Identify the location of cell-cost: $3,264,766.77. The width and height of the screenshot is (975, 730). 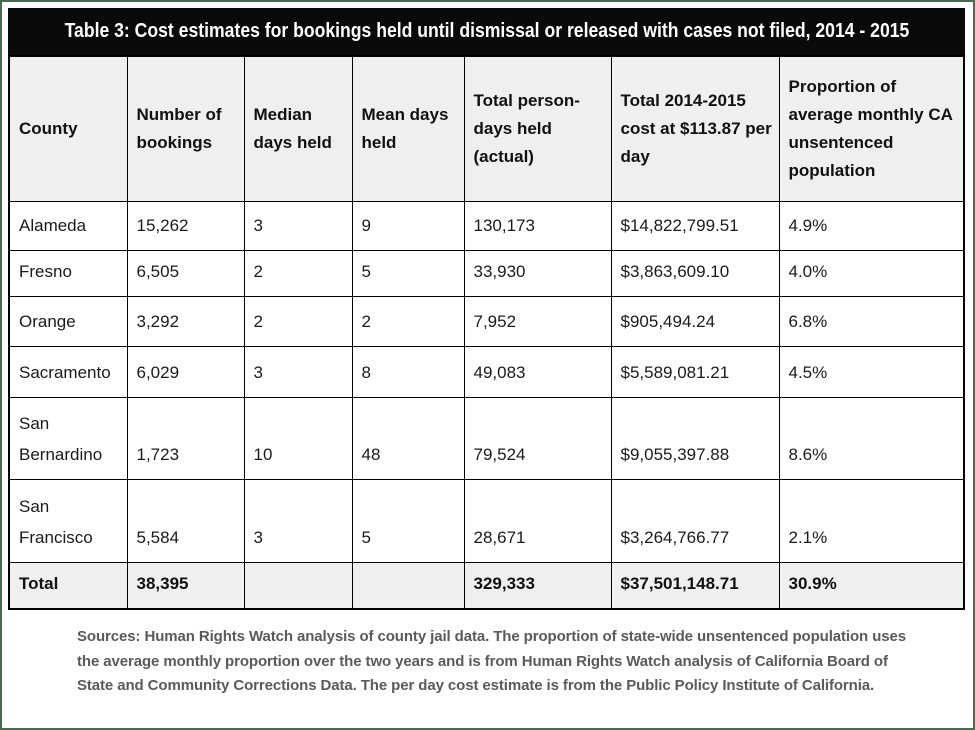
(695, 520).